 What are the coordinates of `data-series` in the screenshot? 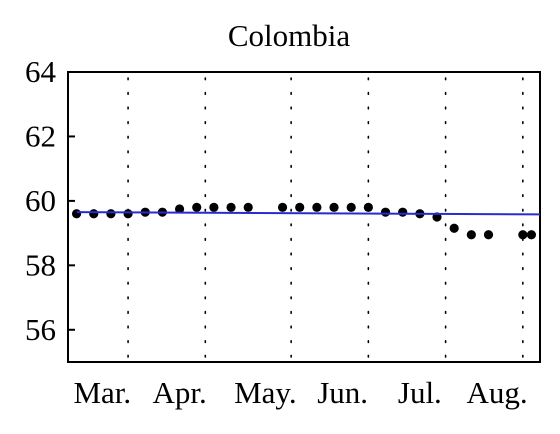 It's located at (306, 221).